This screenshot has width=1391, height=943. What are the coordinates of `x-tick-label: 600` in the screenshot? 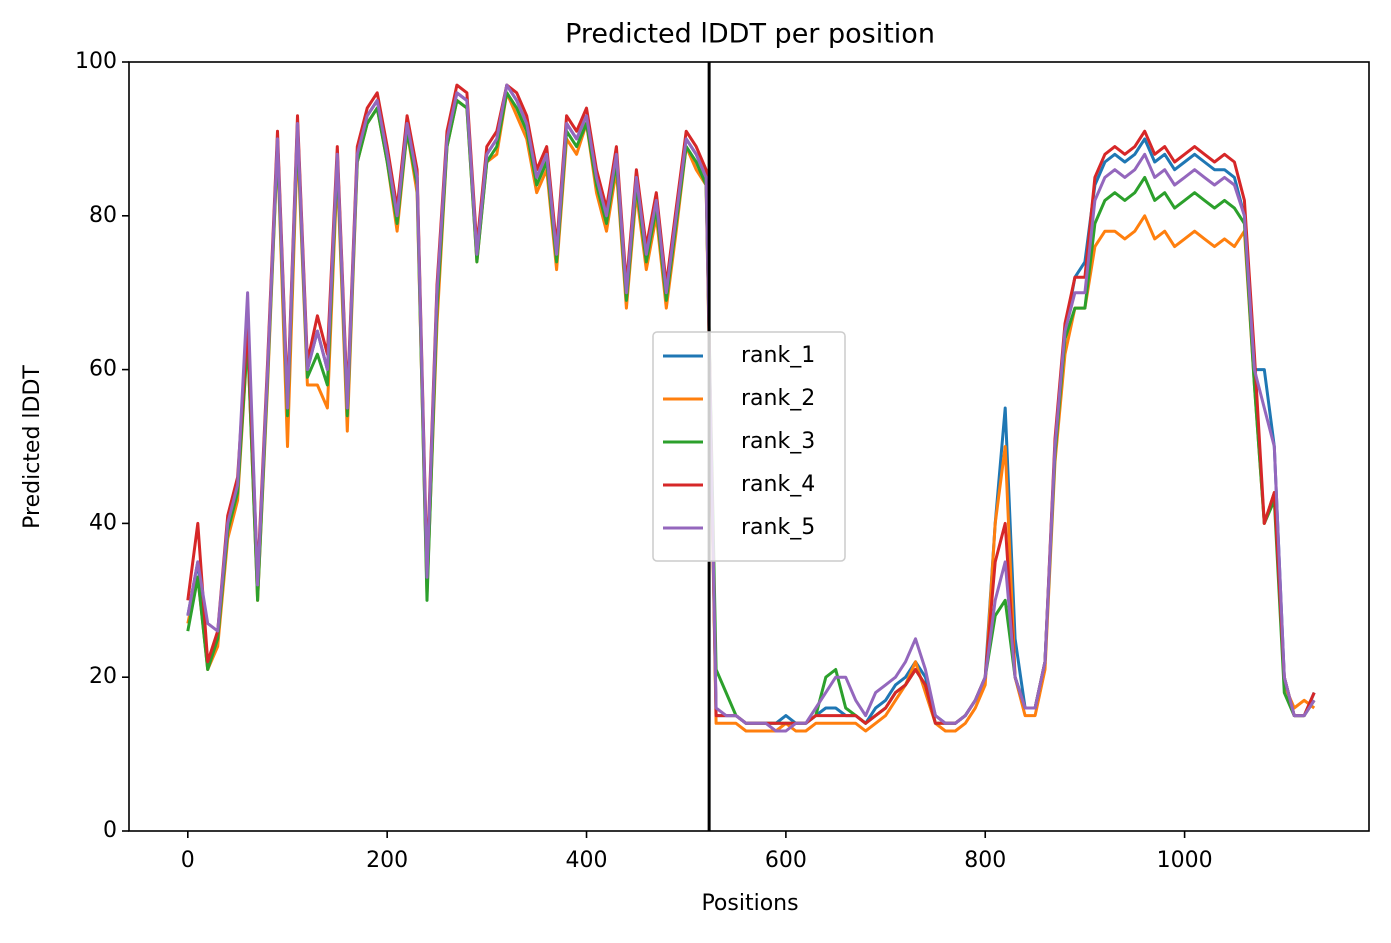 It's located at (786, 860).